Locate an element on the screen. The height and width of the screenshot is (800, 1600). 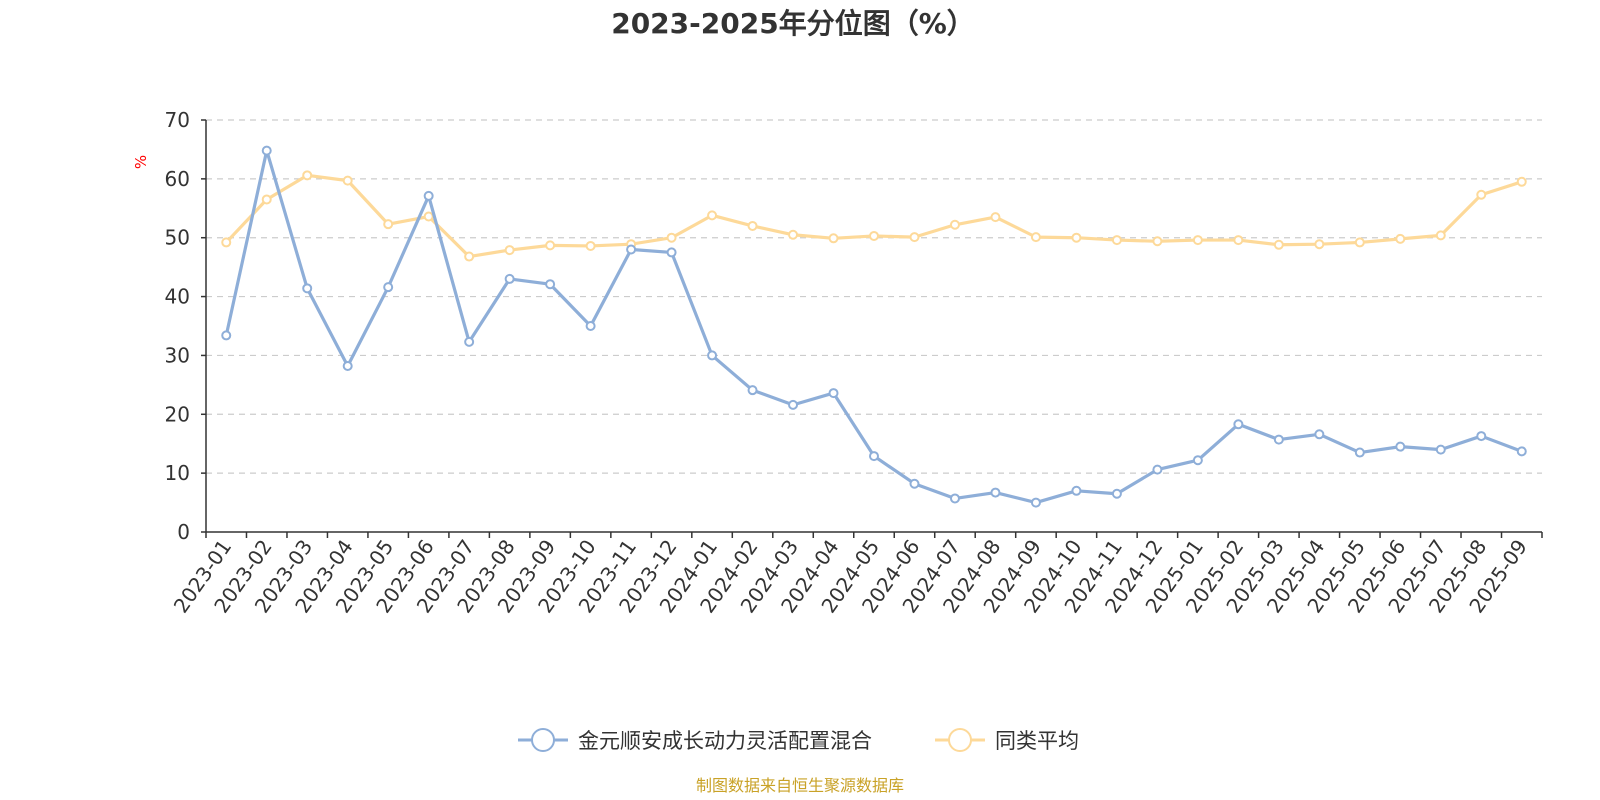
y-tick-label: 40 is located at coordinates (177, 297).